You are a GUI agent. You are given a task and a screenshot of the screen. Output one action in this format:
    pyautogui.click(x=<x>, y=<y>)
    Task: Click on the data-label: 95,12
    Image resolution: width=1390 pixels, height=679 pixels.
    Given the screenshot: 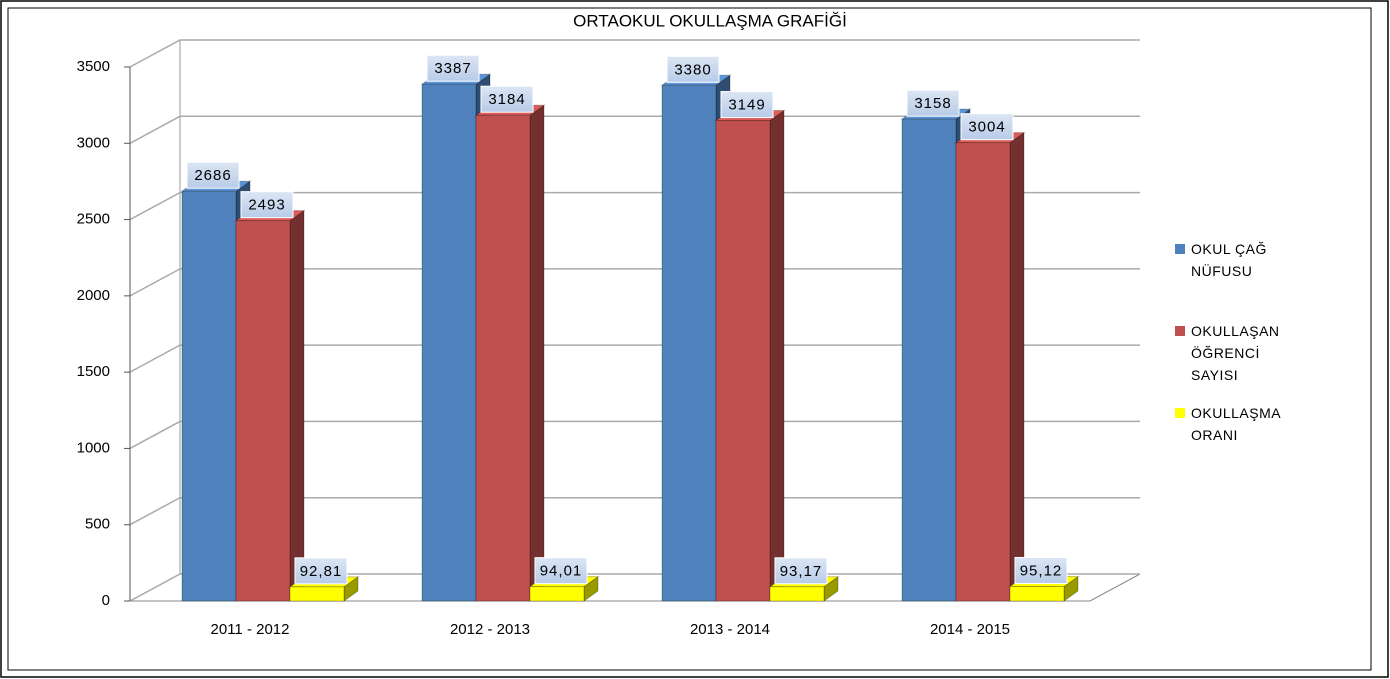 What is the action you would take?
    pyautogui.click(x=1041, y=570)
    